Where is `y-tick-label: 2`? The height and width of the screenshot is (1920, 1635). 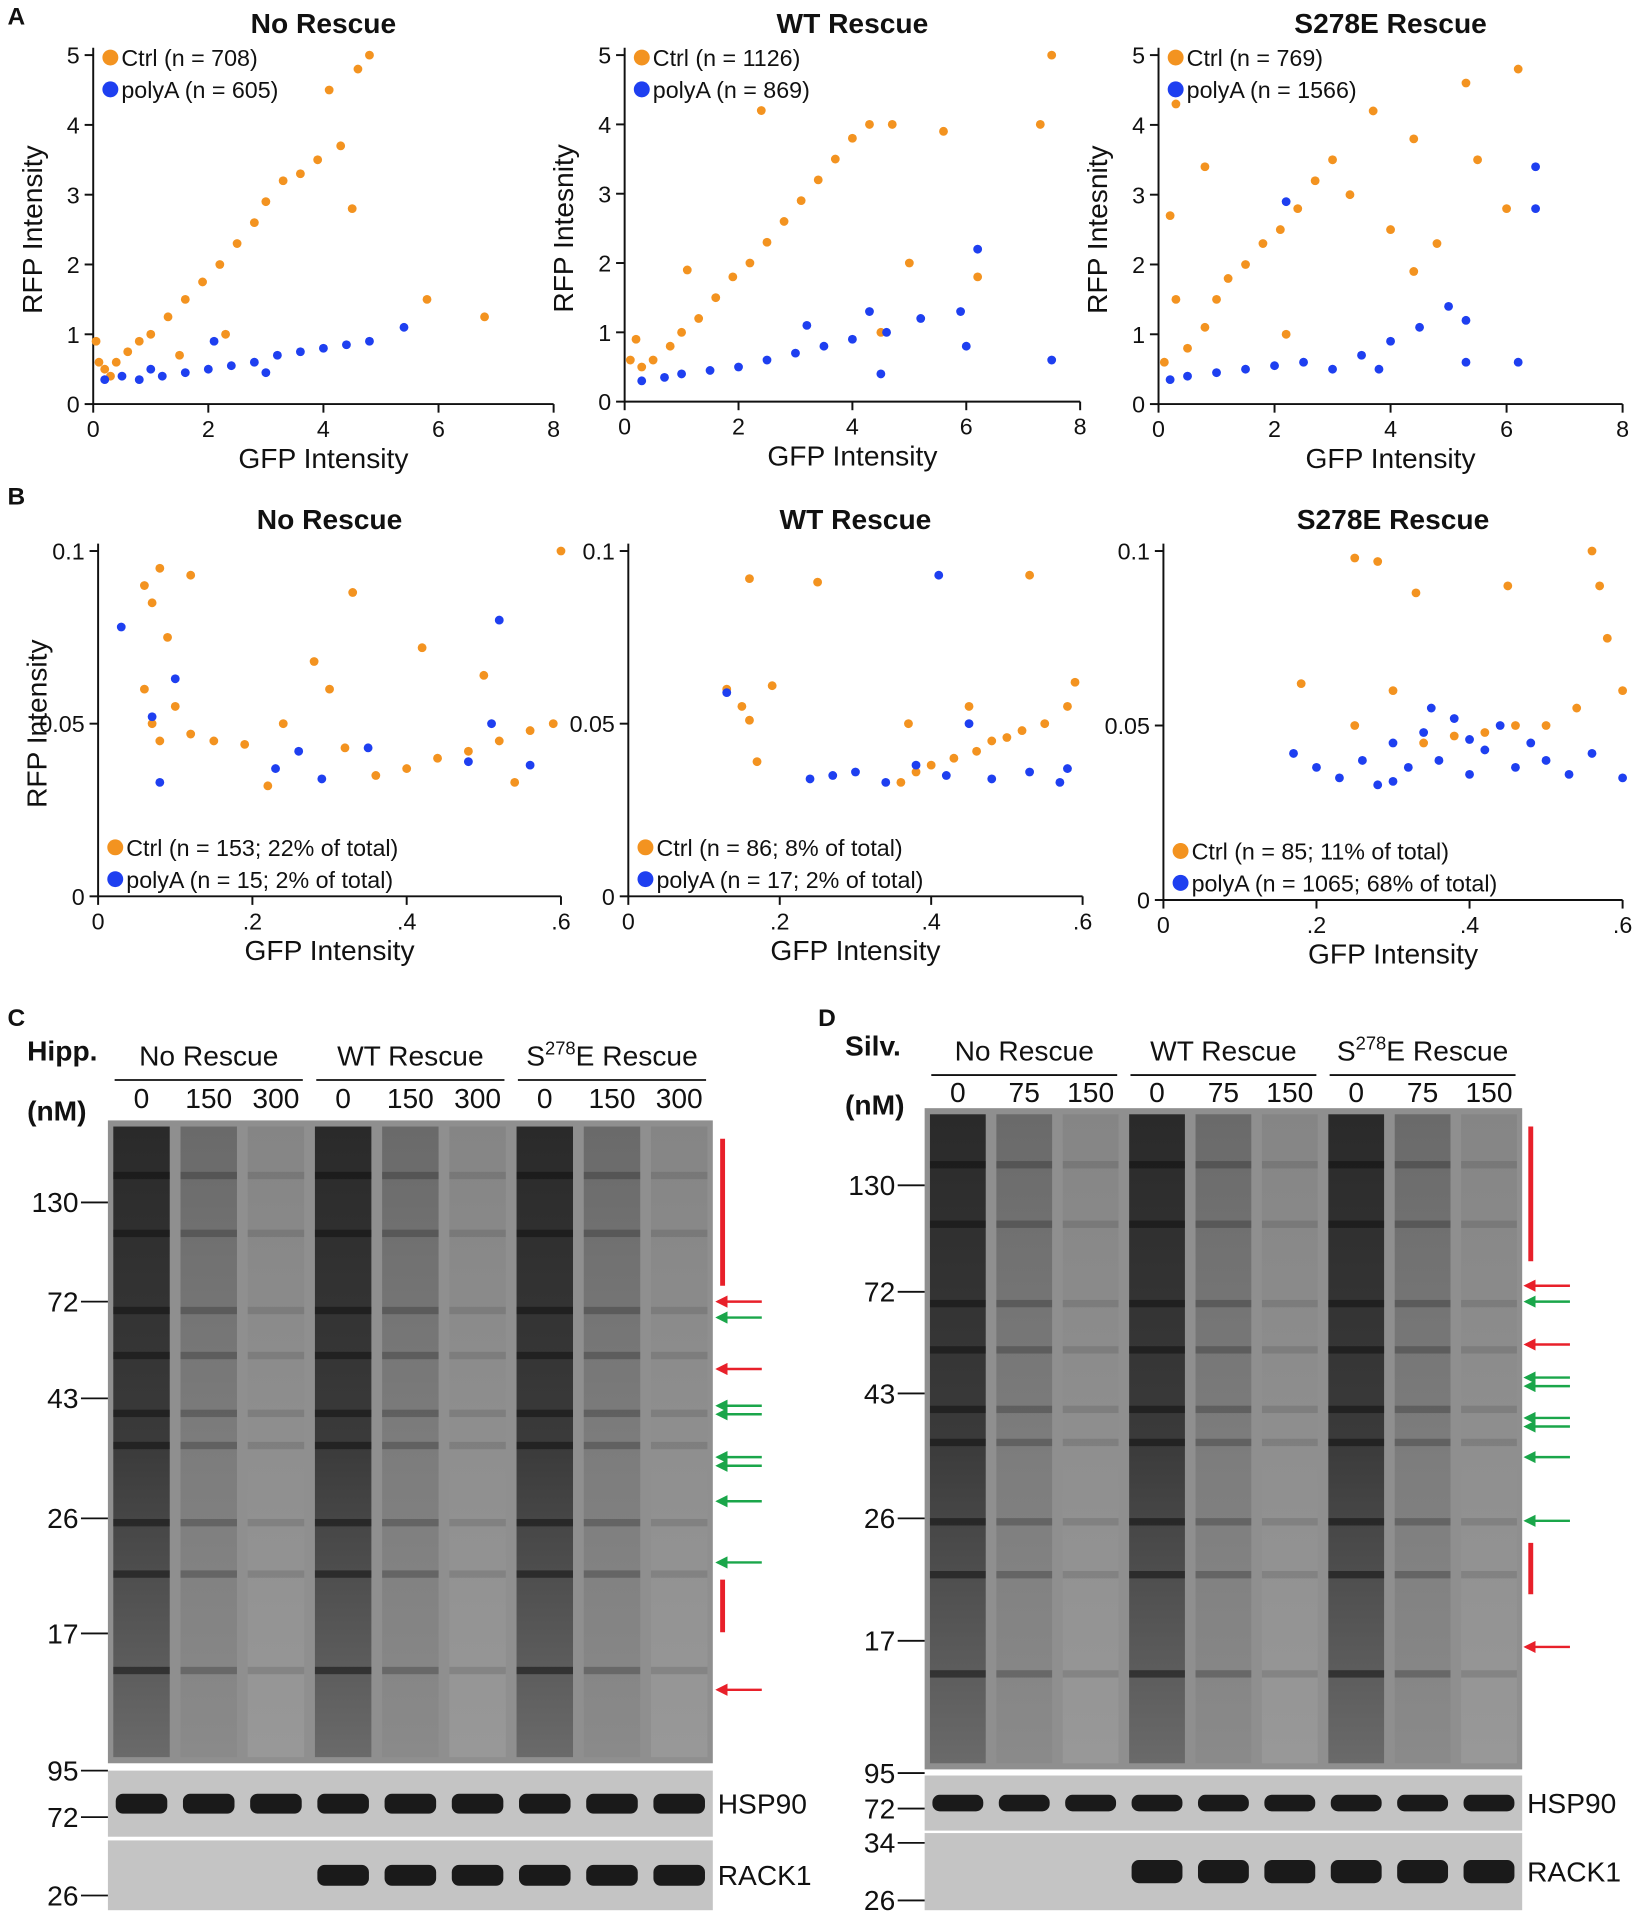 y-tick-label: 2 is located at coordinates (604, 264).